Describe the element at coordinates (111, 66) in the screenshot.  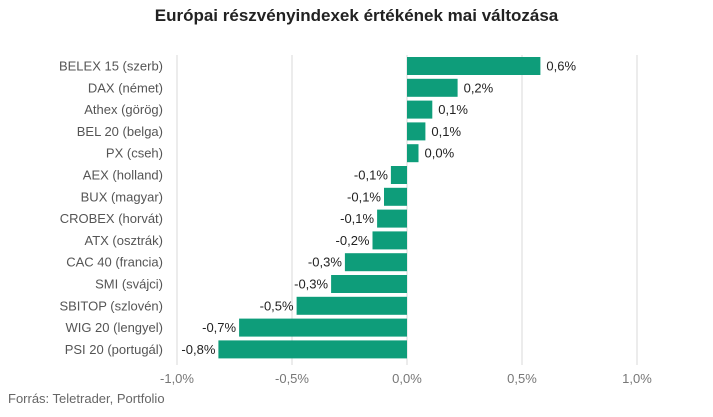
I see `category-label: BELEX 15 (szerb)` at that location.